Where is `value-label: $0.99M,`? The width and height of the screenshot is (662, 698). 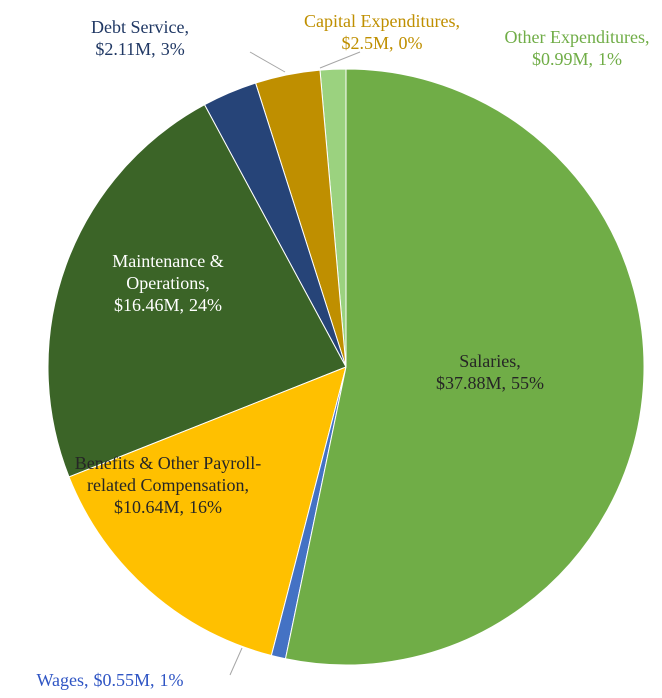 value-label: $0.99M, is located at coordinates (562, 59).